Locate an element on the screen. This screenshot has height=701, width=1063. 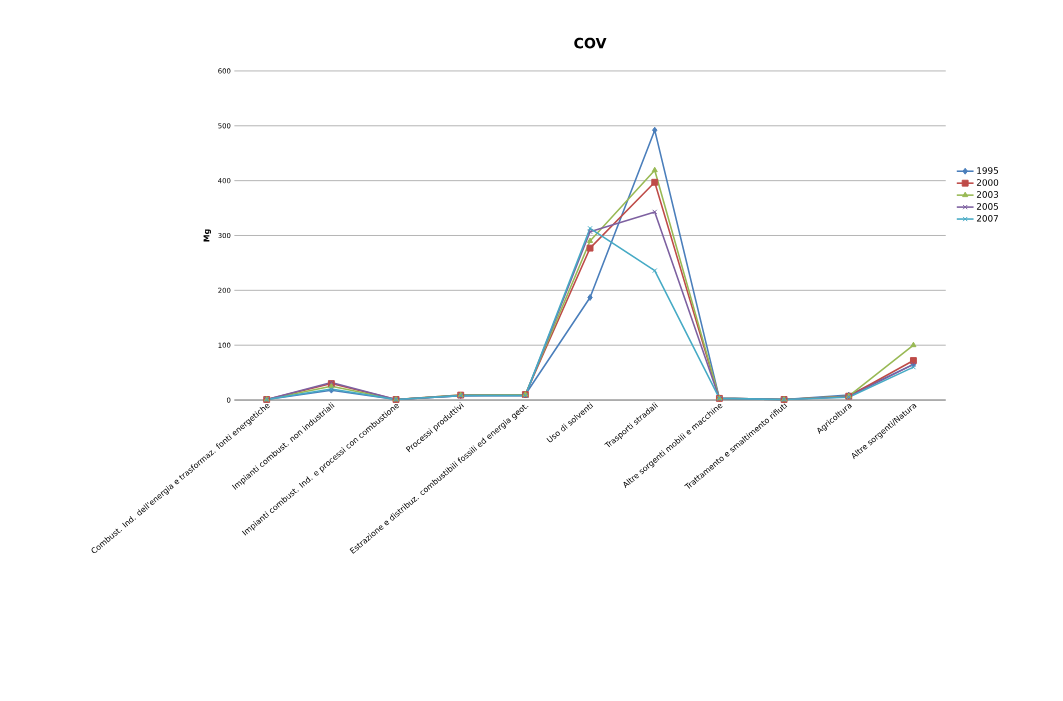
legend-label: 2003 is located at coordinates (987, 195).